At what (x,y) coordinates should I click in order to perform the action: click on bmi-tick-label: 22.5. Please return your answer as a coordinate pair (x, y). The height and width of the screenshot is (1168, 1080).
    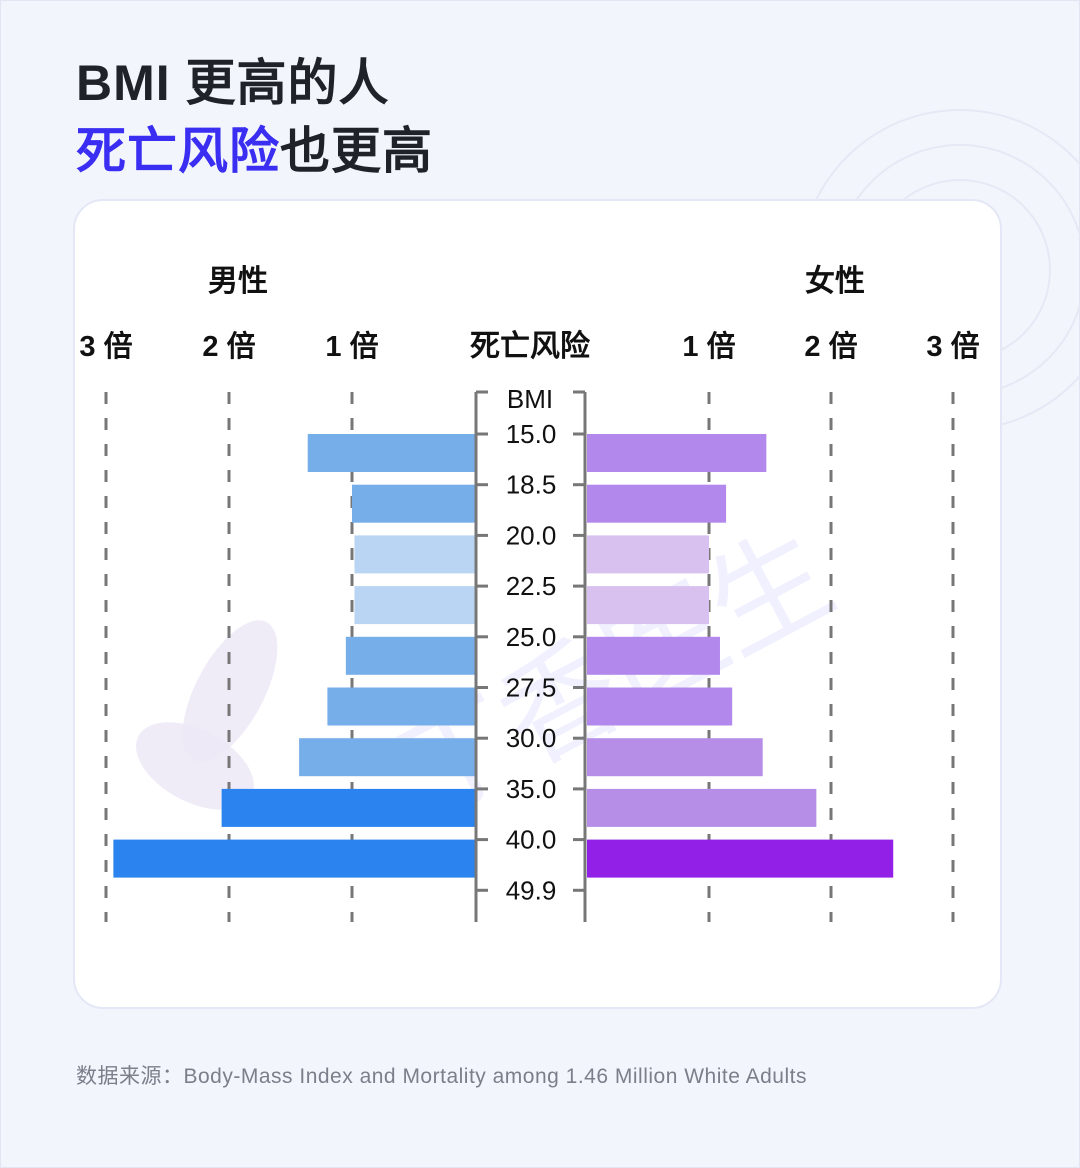
    Looking at the image, I should click on (531, 586).